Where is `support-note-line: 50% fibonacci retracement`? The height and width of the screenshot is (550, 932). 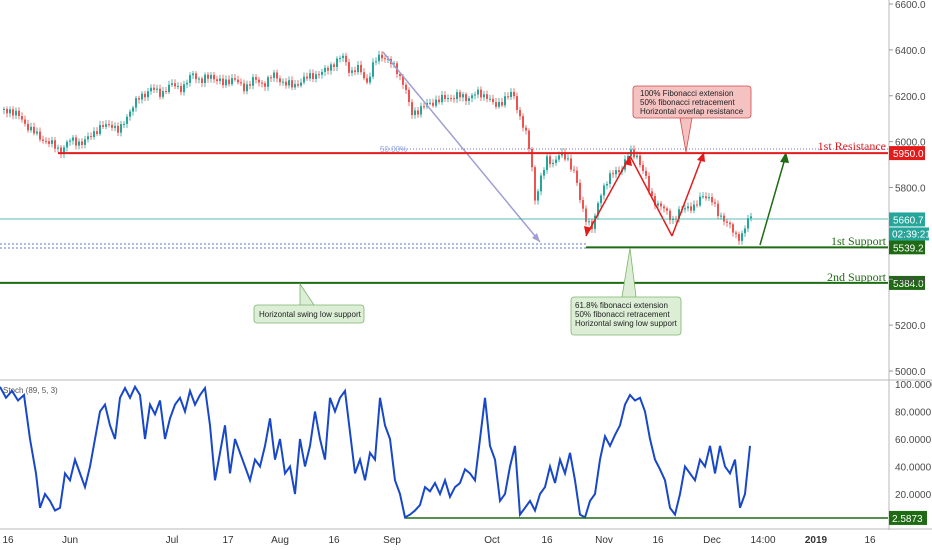 support-note-line: 50% fibonacci retracement is located at coordinates (622, 314).